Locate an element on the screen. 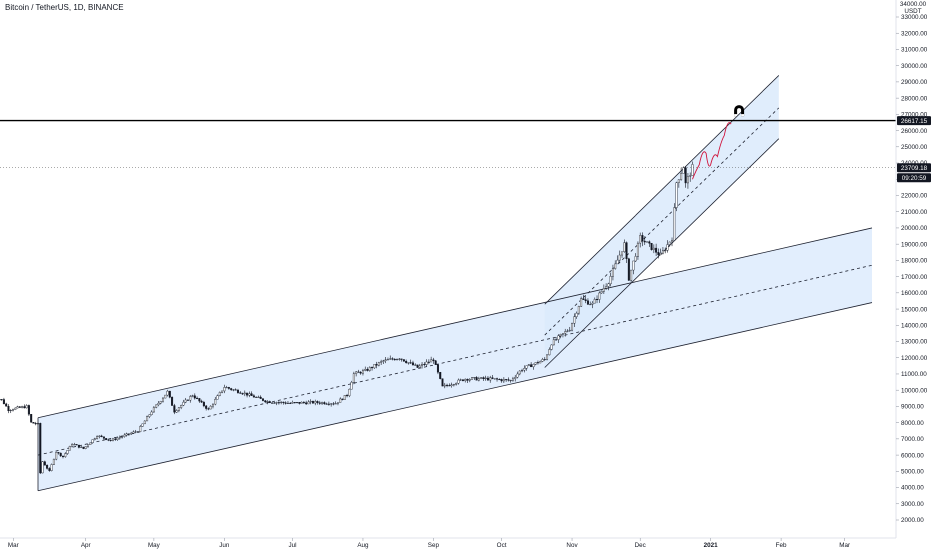 The height and width of the screenshot is (550, 932). y-tick-label: 8000.00 is located at coordinates (912, 423).